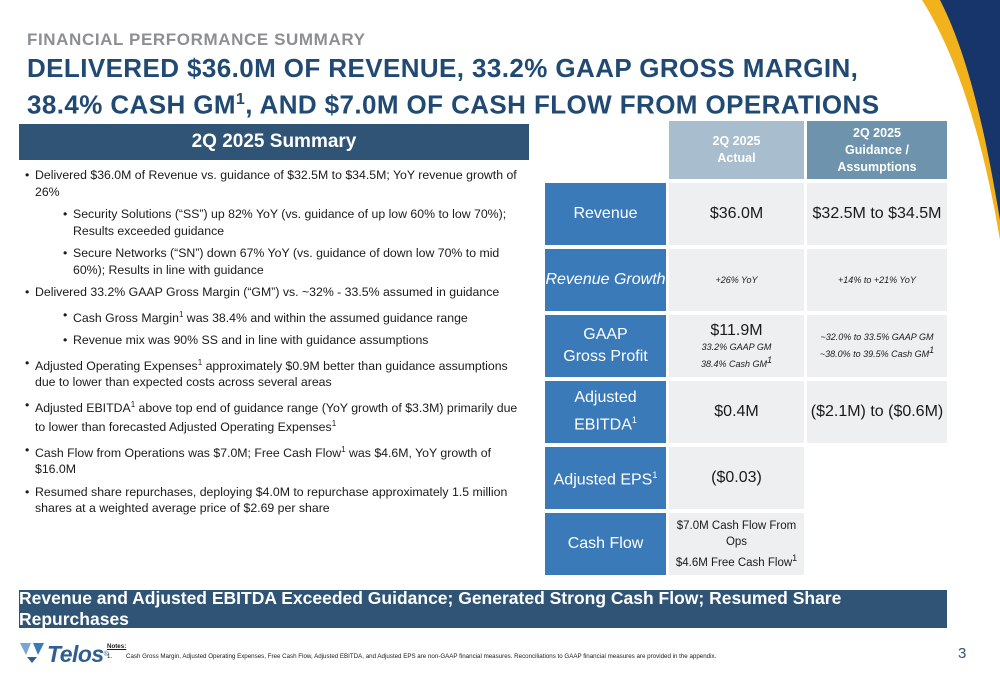 This screenshot has height=685, width=1000. What do you see at coordinates (605, 214) in the screenshot?
I see `row-label-revenue: Revenue` at bounding box center [605, 214].